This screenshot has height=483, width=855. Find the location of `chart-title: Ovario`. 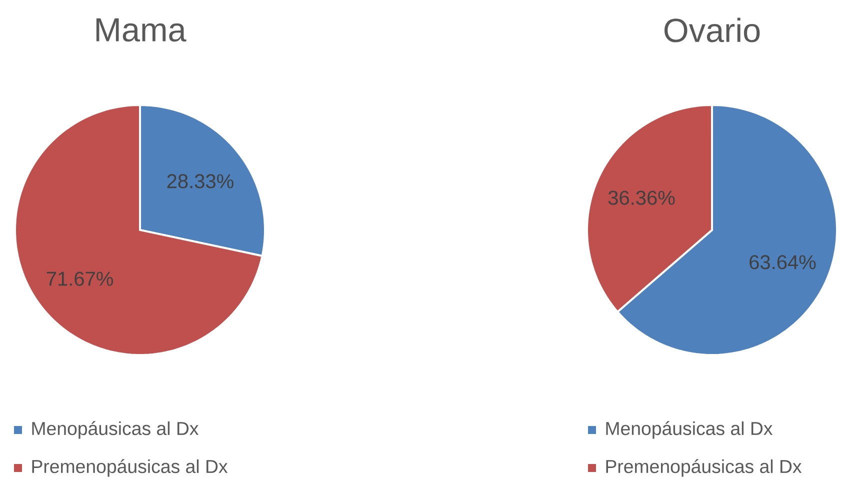

chart-title: Ovario is located at coordinates (712, 30).